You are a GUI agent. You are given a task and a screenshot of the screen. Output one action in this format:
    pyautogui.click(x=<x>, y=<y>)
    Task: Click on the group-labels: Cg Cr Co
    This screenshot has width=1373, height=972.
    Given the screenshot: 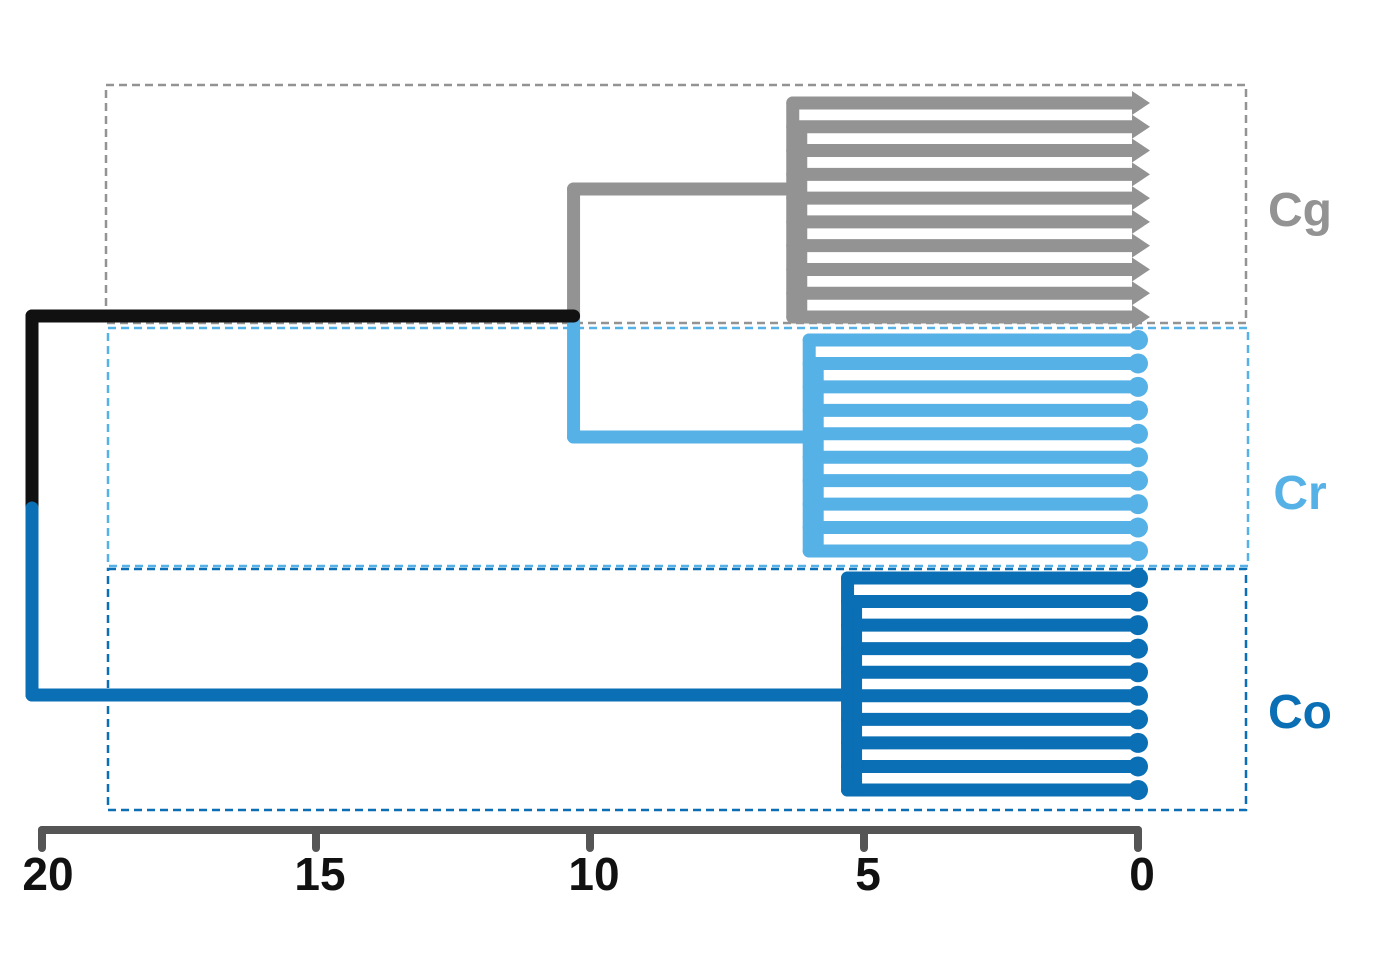 What is the action you would take?
    pyautogui.click(x=1300, y=461)
    